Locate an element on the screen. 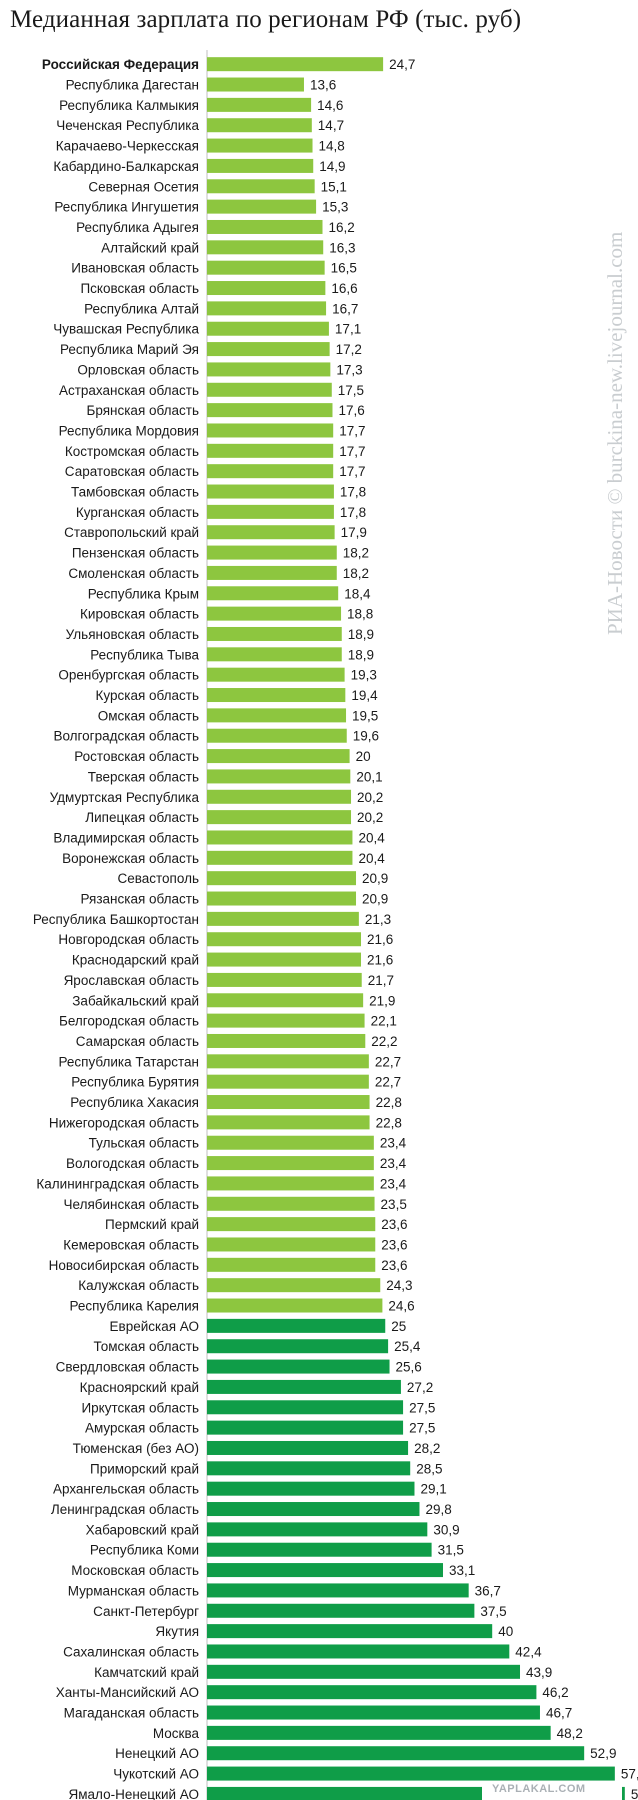 Image resolution: width=638 pixels, height=1800 pixels. value-label: 18,9 is located at coordinates (361, 634).